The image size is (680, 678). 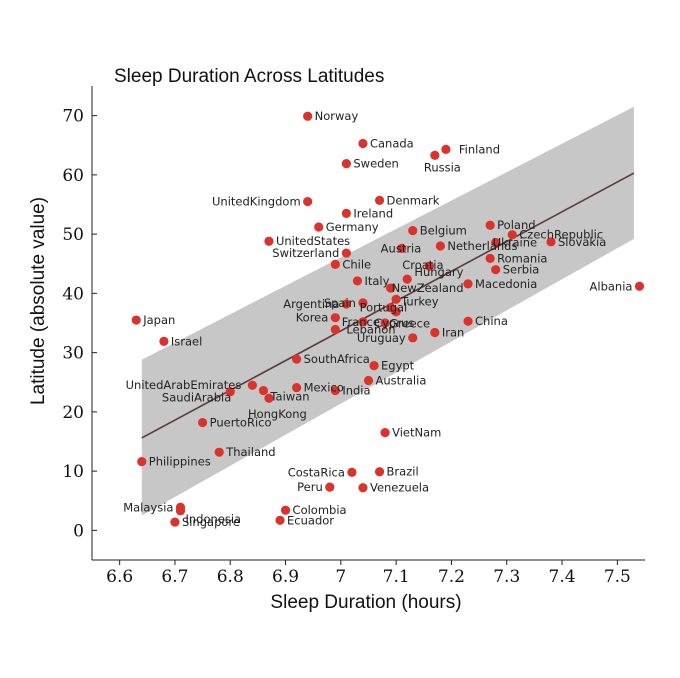 What do you see at coordinates (435, 155) in the screenshot?
I see `point-russia` at bounding box center [435, 155].